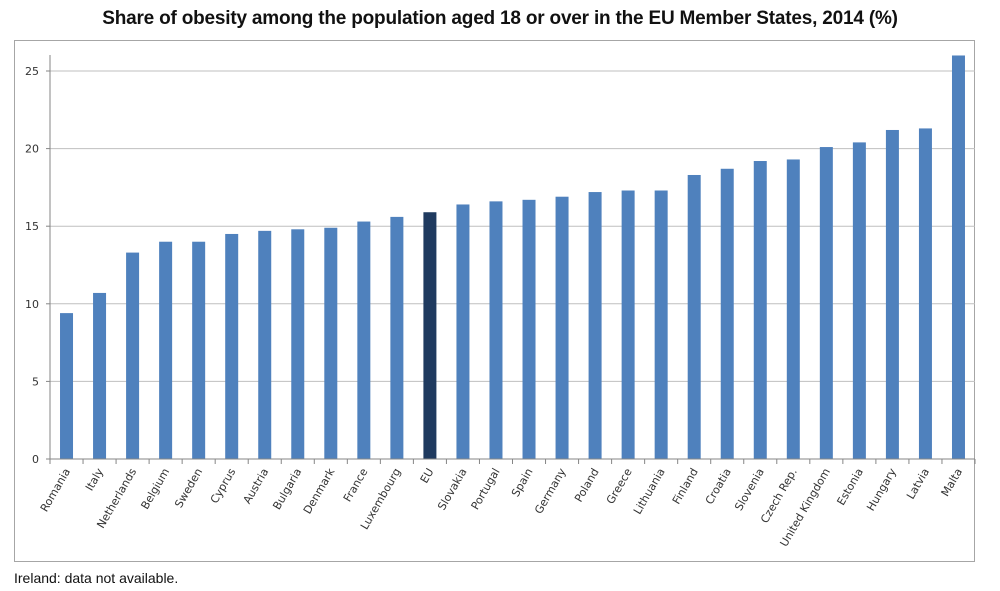 The width and height of the screenshot is (1000, 591). What do you see at coordinates (256, 486) in the screenshot?
I see `x-tick-label: Austria` at bounding box center [256, 486].